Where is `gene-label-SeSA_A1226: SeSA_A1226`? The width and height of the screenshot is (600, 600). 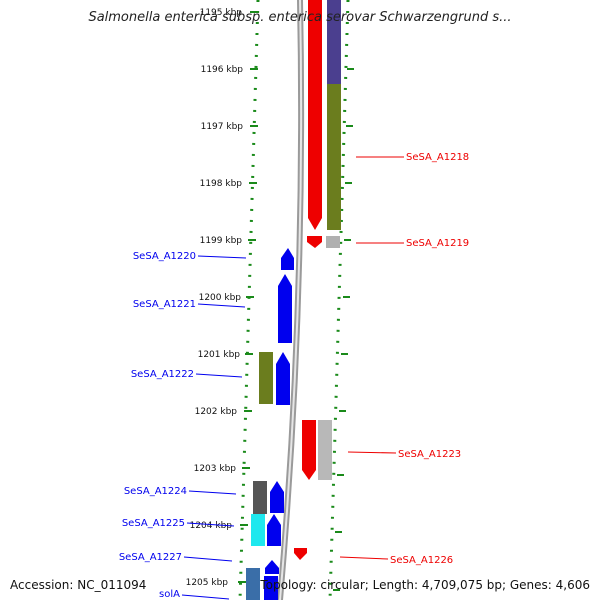
gene-label-SeSA_A1226: SeSA_A1226 is located at coordinates (421, 560).